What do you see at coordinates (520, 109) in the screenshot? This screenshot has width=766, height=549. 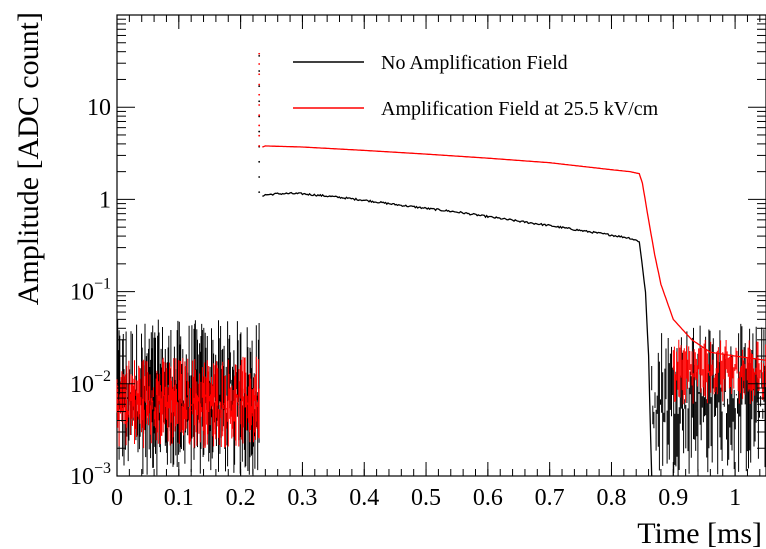 I see `legend-label-1: Amplification Field at 25.5 kV/cm` at bounding box center [520, 109].